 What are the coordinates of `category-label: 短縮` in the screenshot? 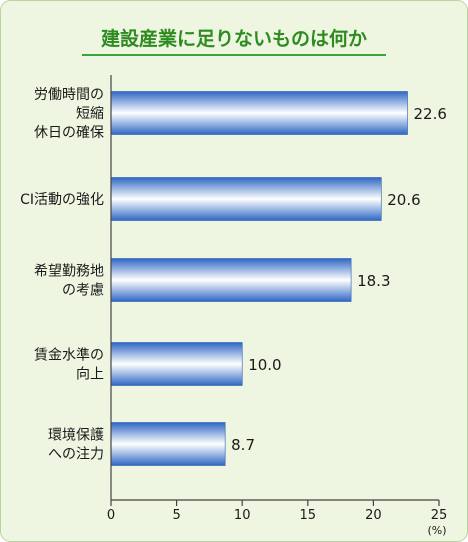 It's located at (90, 114).